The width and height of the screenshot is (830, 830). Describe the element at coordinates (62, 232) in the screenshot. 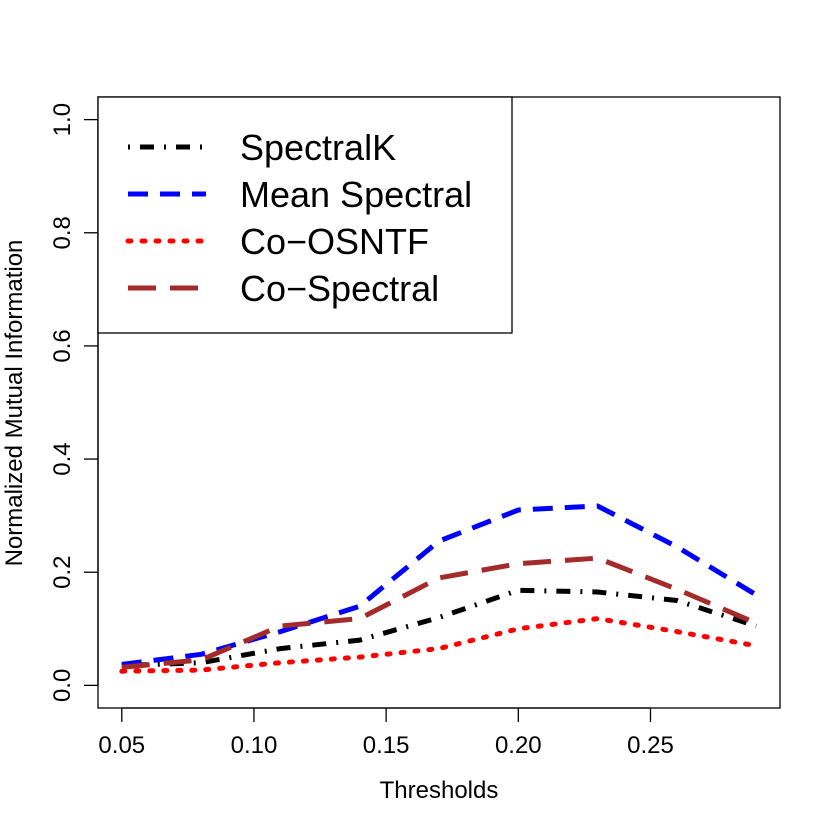

I see `y-tick-label: 0.8` at that location.